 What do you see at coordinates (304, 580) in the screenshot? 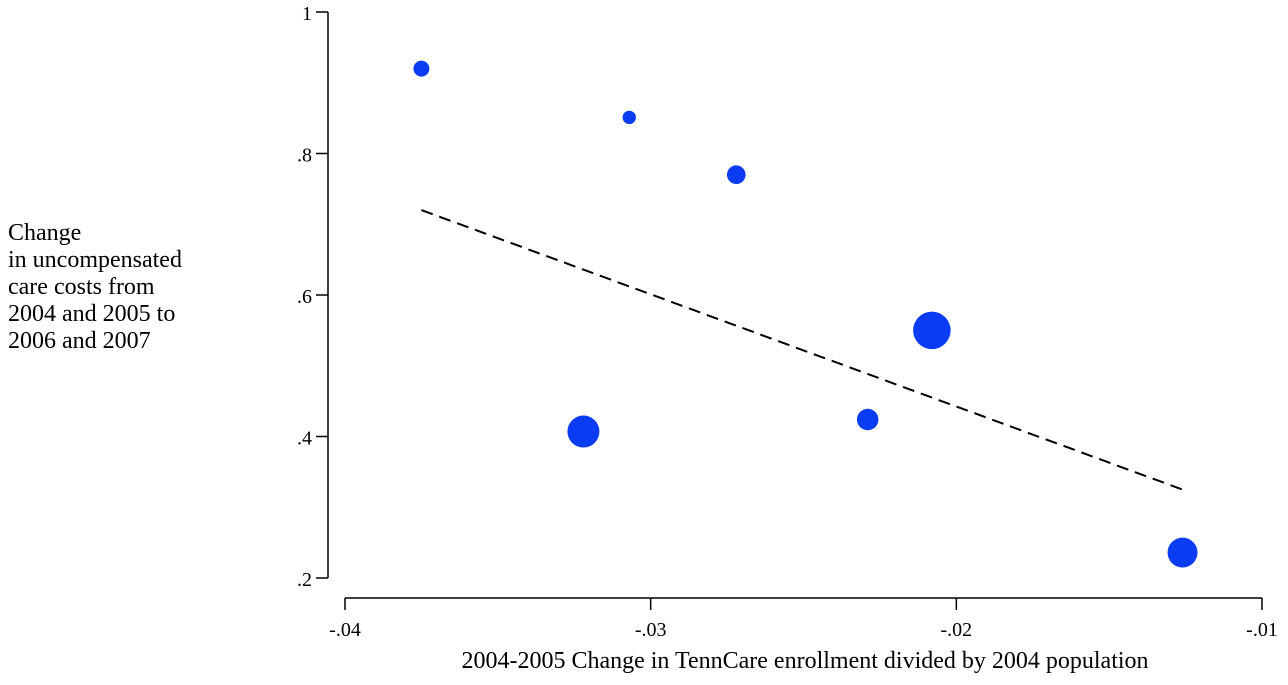
I see `y-tick-label: .2` at bounding box center [304, 580].